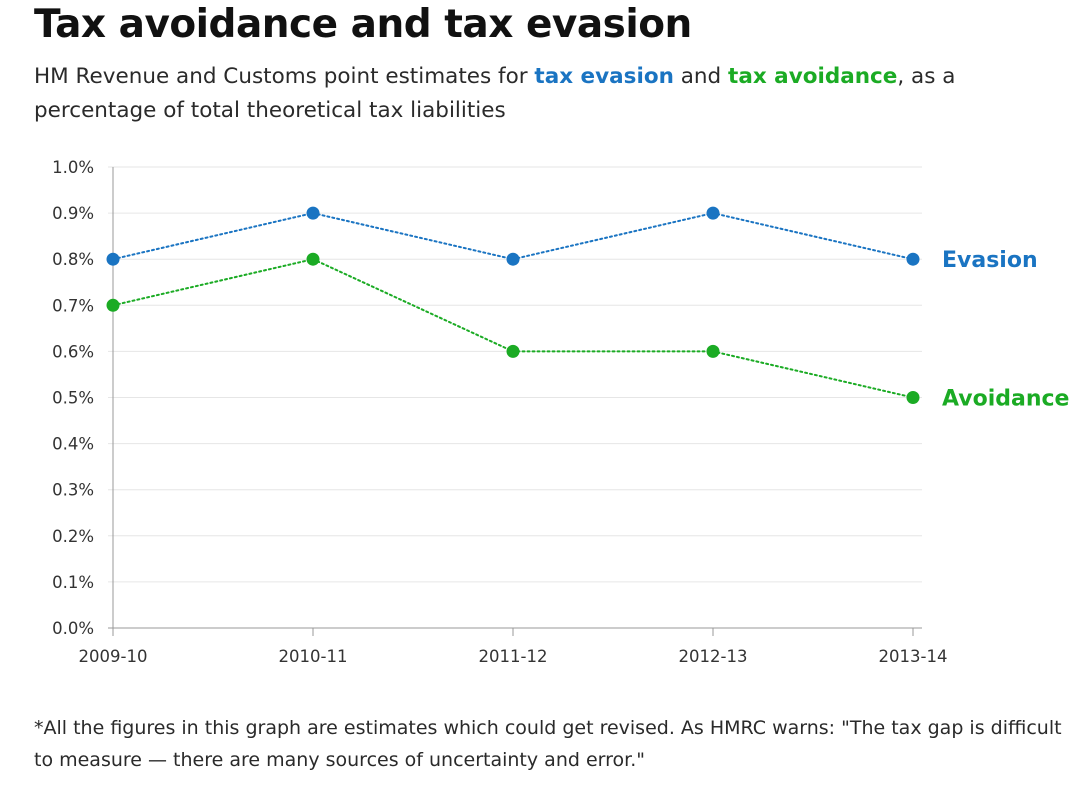 This screenshot has height=788, width=1089. Describe the element at coordinates (73, 259) in the screenshot. I see `y-tick-label: 0.8%` at that location.